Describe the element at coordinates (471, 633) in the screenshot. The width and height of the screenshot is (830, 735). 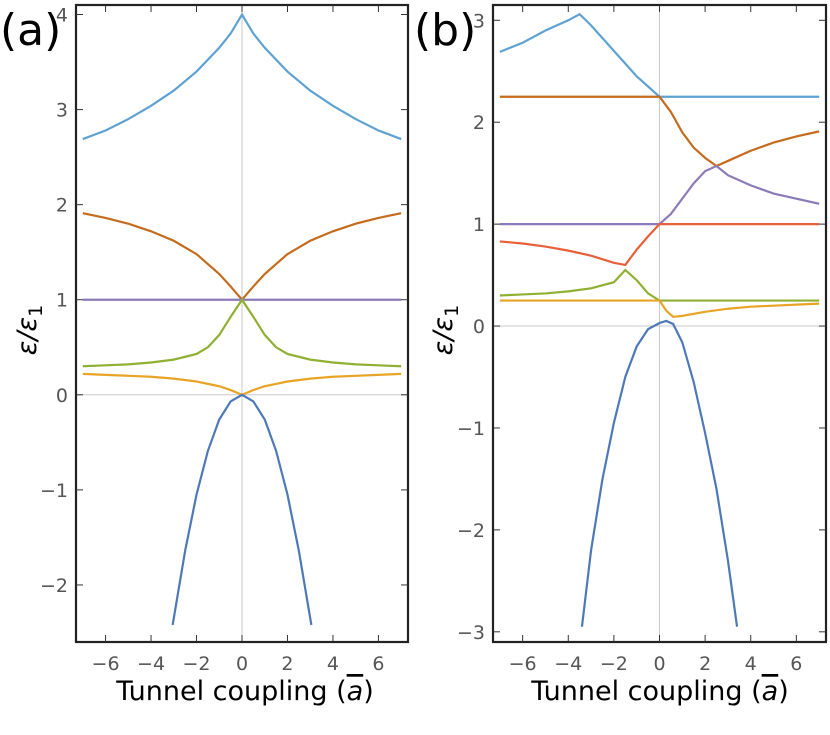
I see `y-tick-label: −3` at that location.